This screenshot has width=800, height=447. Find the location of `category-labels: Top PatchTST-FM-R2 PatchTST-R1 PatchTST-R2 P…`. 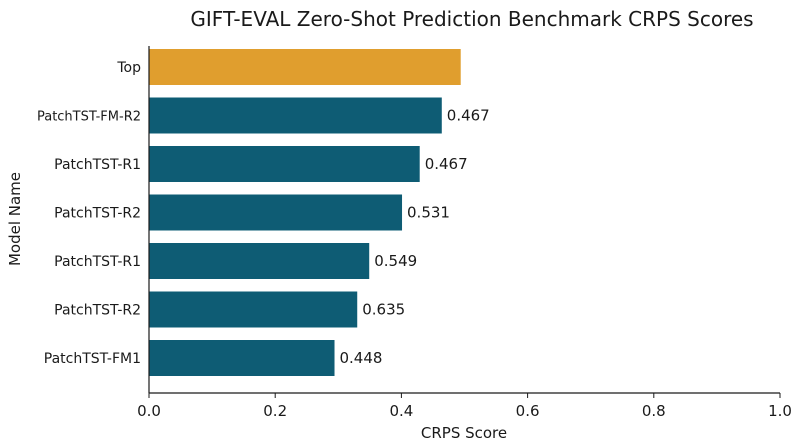

category-labels: Top PatchTST-FM-R2 PatchTST-R1 PatchTST-R2 P… is located at coordinates (89, 213).